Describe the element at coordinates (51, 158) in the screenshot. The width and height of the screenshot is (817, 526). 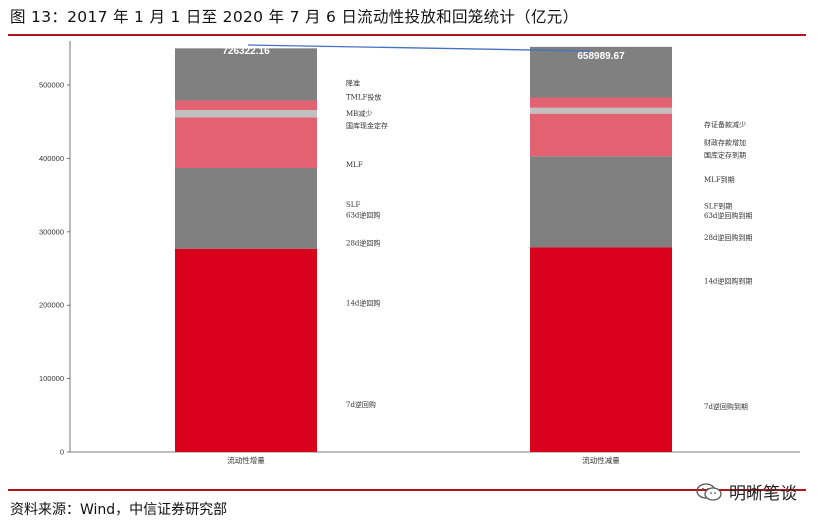
I see `y-tick-label: 400000` at that location.